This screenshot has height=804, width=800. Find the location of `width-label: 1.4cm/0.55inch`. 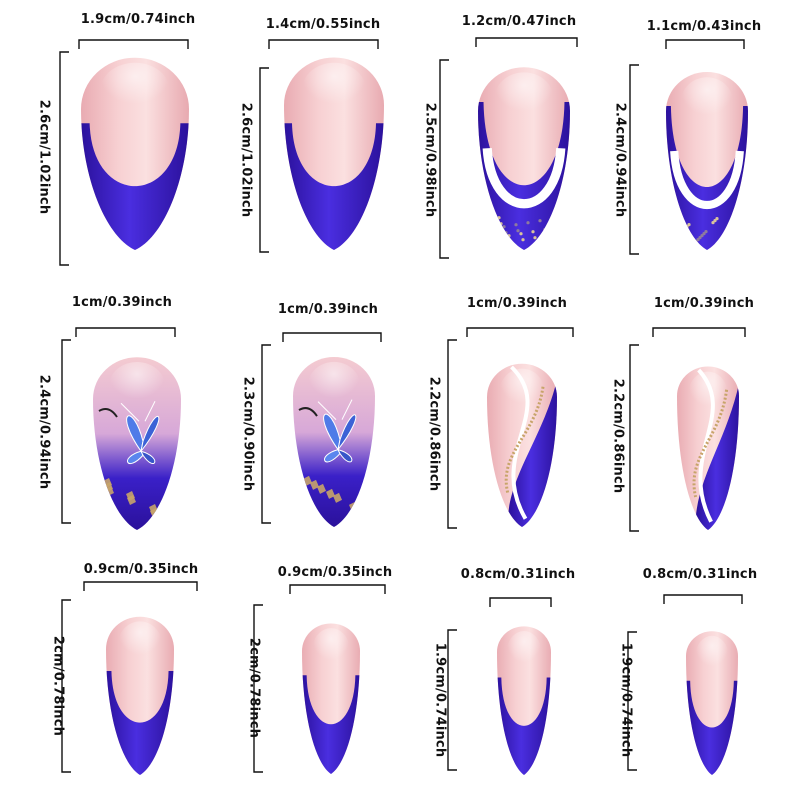

width-label: 1.4cm/0.55inch is located at coordinates (323, 24).